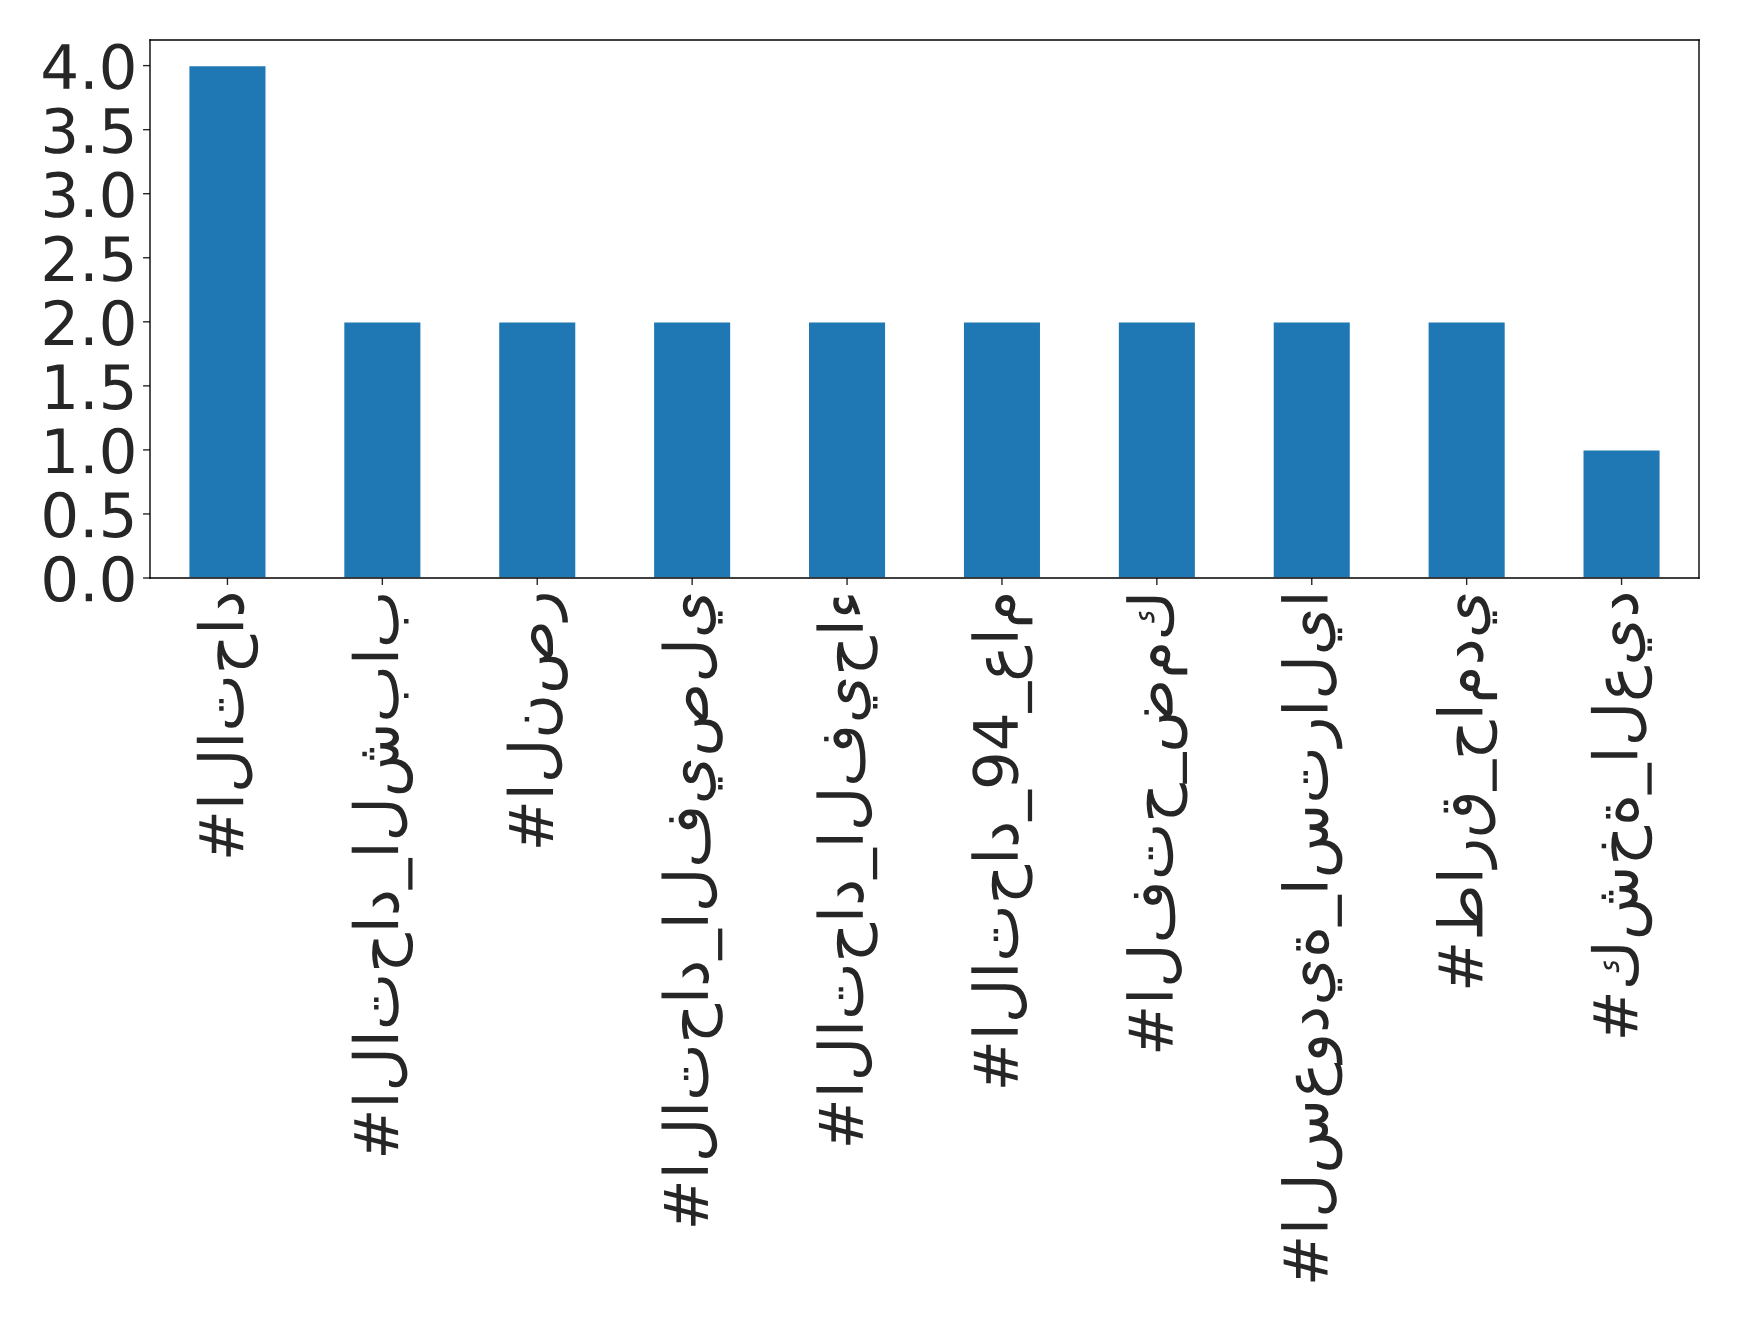 The width and height of the screenshot is (1739, 1340). Describe the element at coordinates (1157, 824) in the screenshot. I see `x-tick-label: #الفتح_ضمك` at that location.